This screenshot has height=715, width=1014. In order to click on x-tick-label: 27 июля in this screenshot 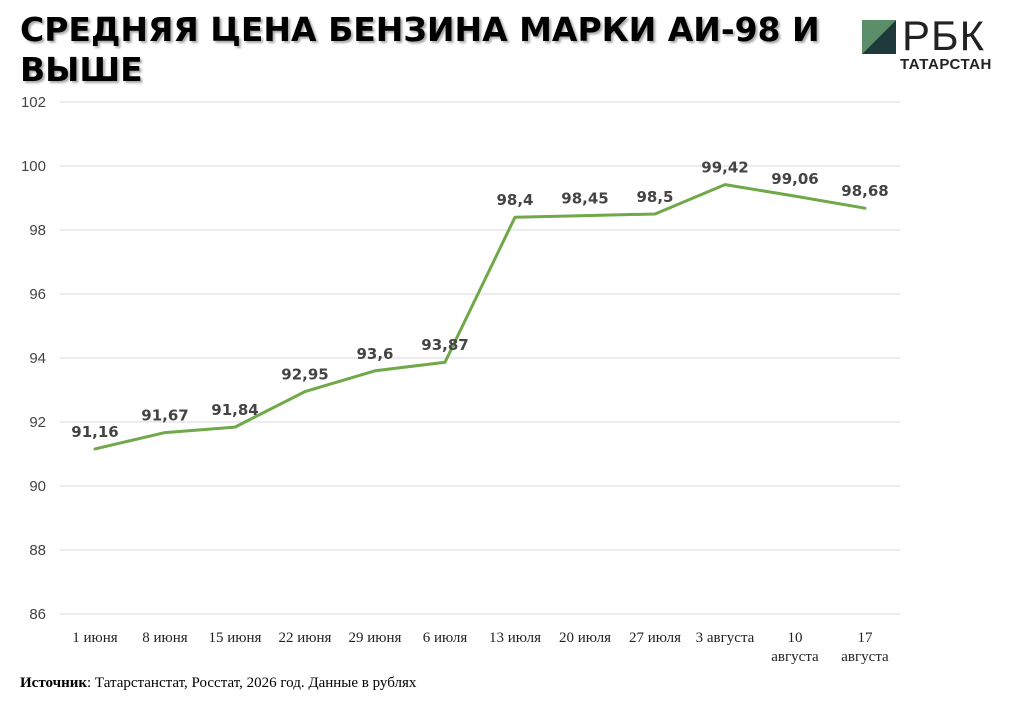, I will do `click(655, 638)`.